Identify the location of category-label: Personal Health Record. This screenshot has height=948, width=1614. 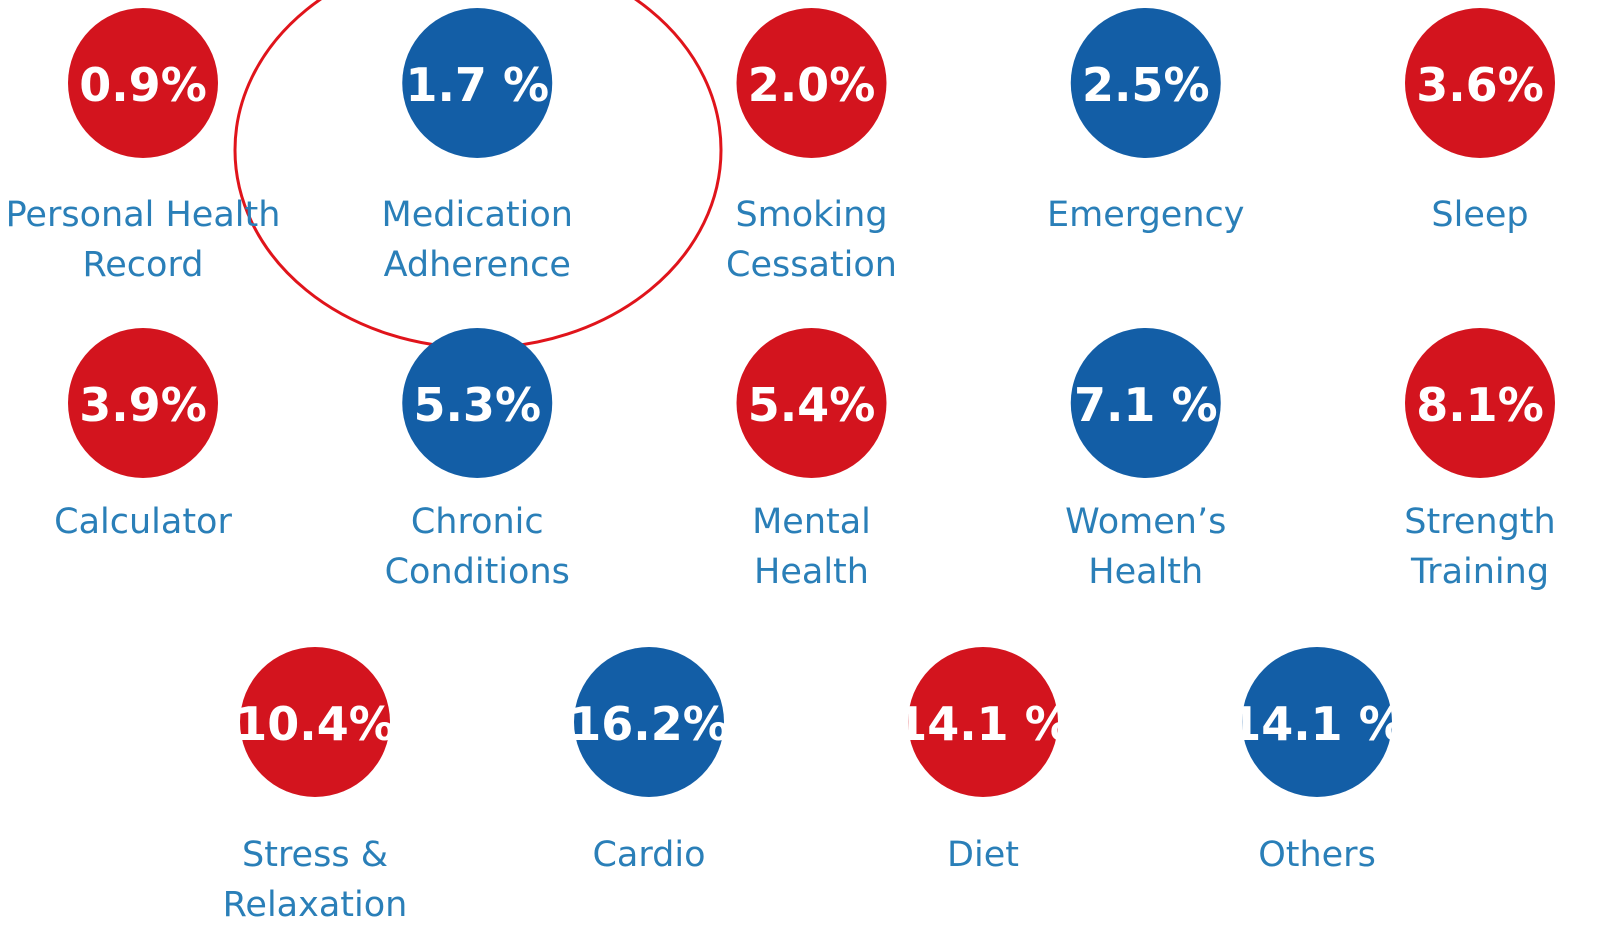
(143, 240).